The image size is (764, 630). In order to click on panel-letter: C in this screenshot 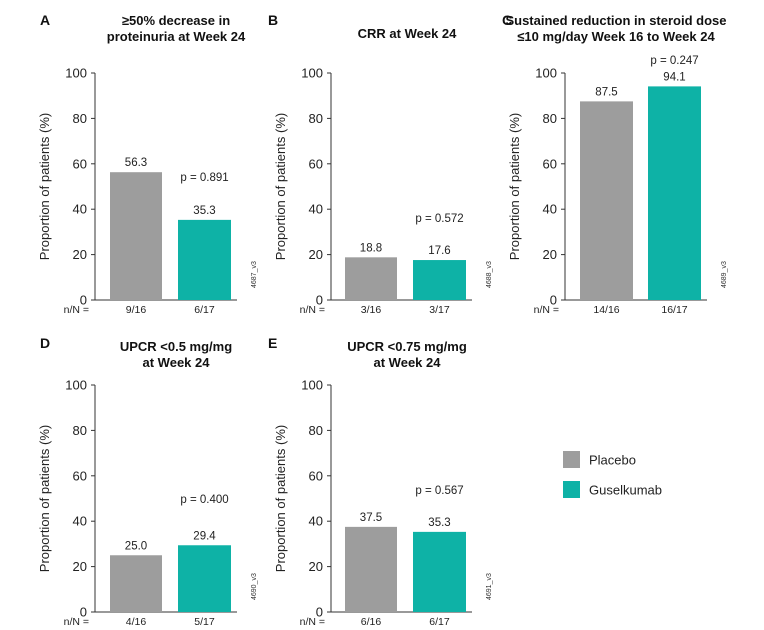, I will do `click(507, 20)`.